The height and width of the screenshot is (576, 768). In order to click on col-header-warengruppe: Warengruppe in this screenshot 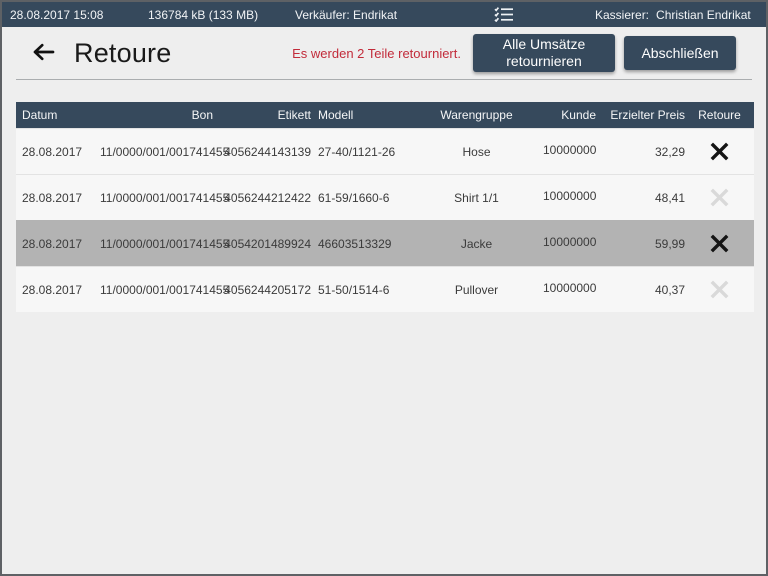, I will do `click(476, 115)`.